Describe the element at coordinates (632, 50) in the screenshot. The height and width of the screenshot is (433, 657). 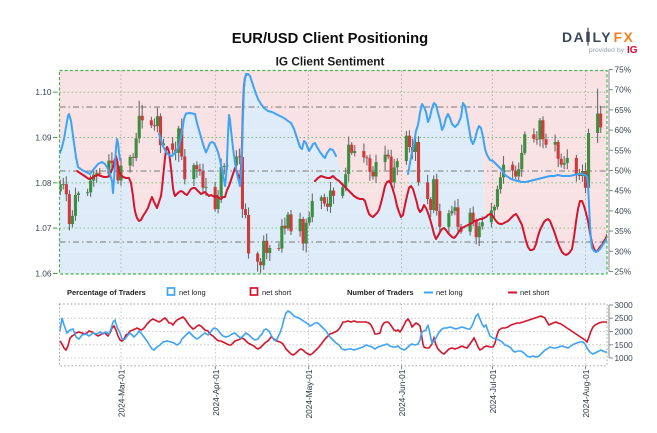
I see `svg-text: IG` at that location.